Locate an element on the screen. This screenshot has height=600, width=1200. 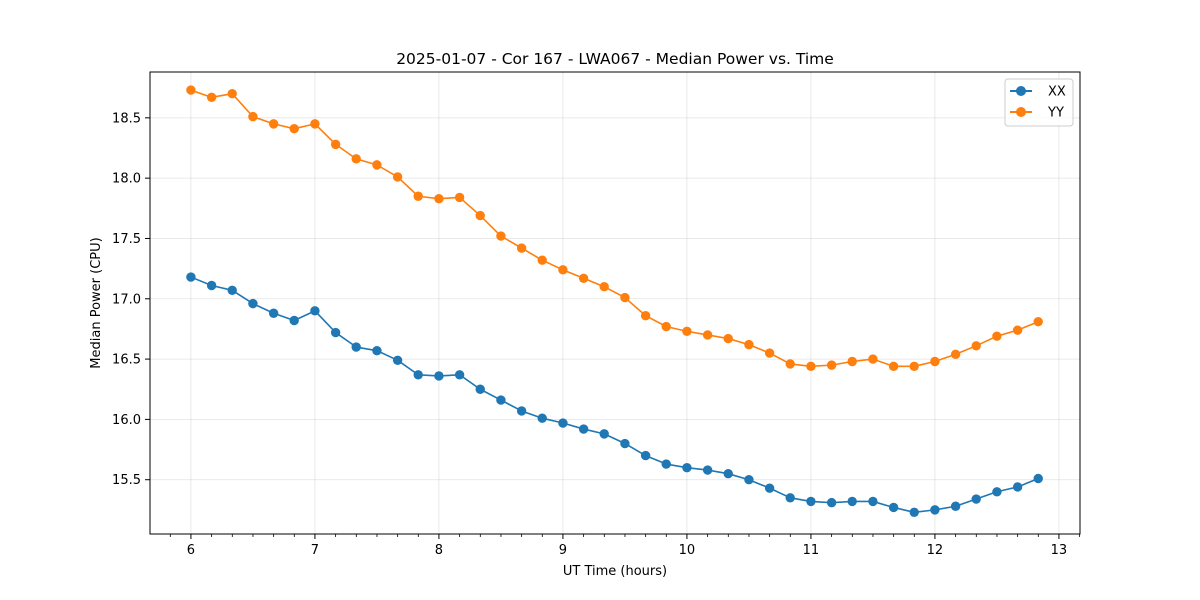
x-tick-label: 9 is located at coordinates (563, 550).